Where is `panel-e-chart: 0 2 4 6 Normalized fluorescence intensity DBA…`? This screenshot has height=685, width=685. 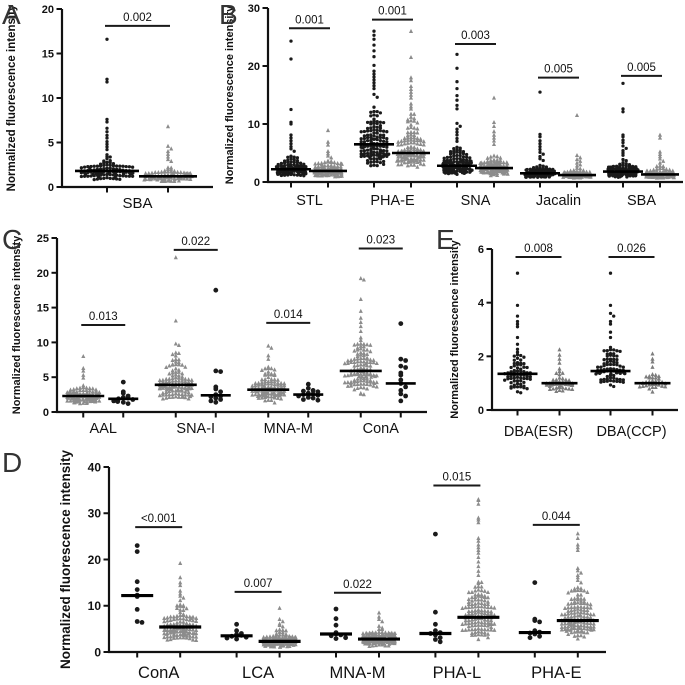
panel-e-chart: 0 2 4 6 Normalized fluorescence intensity DBA… is located at coordinates (563, 339).